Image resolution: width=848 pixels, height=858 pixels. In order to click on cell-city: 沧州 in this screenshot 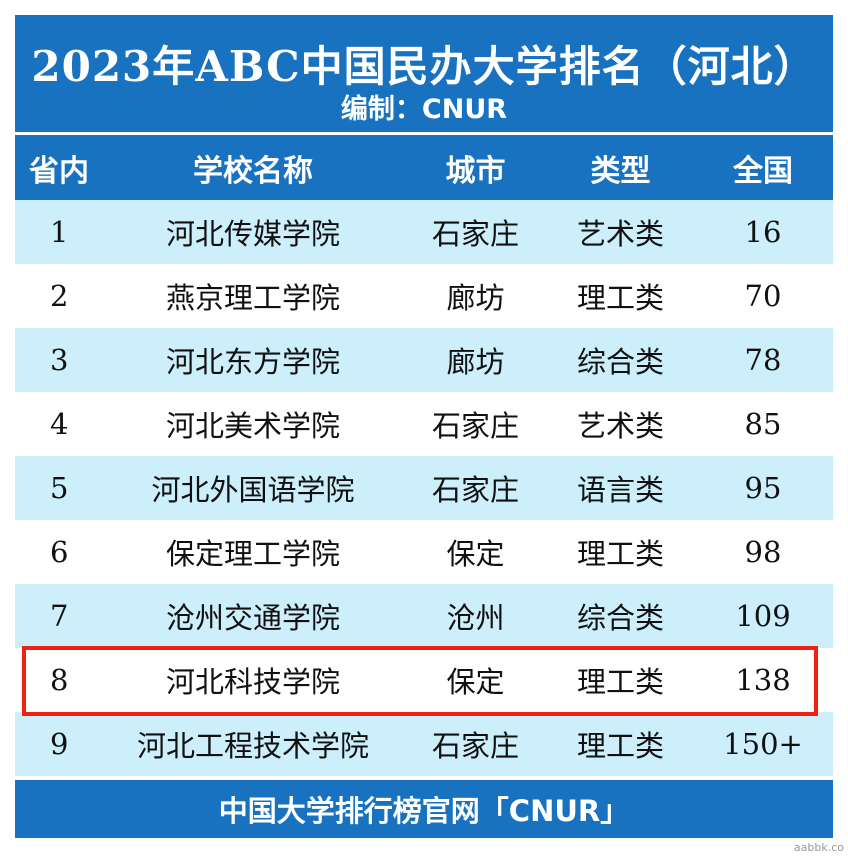, I will do `click(475, 618)`.